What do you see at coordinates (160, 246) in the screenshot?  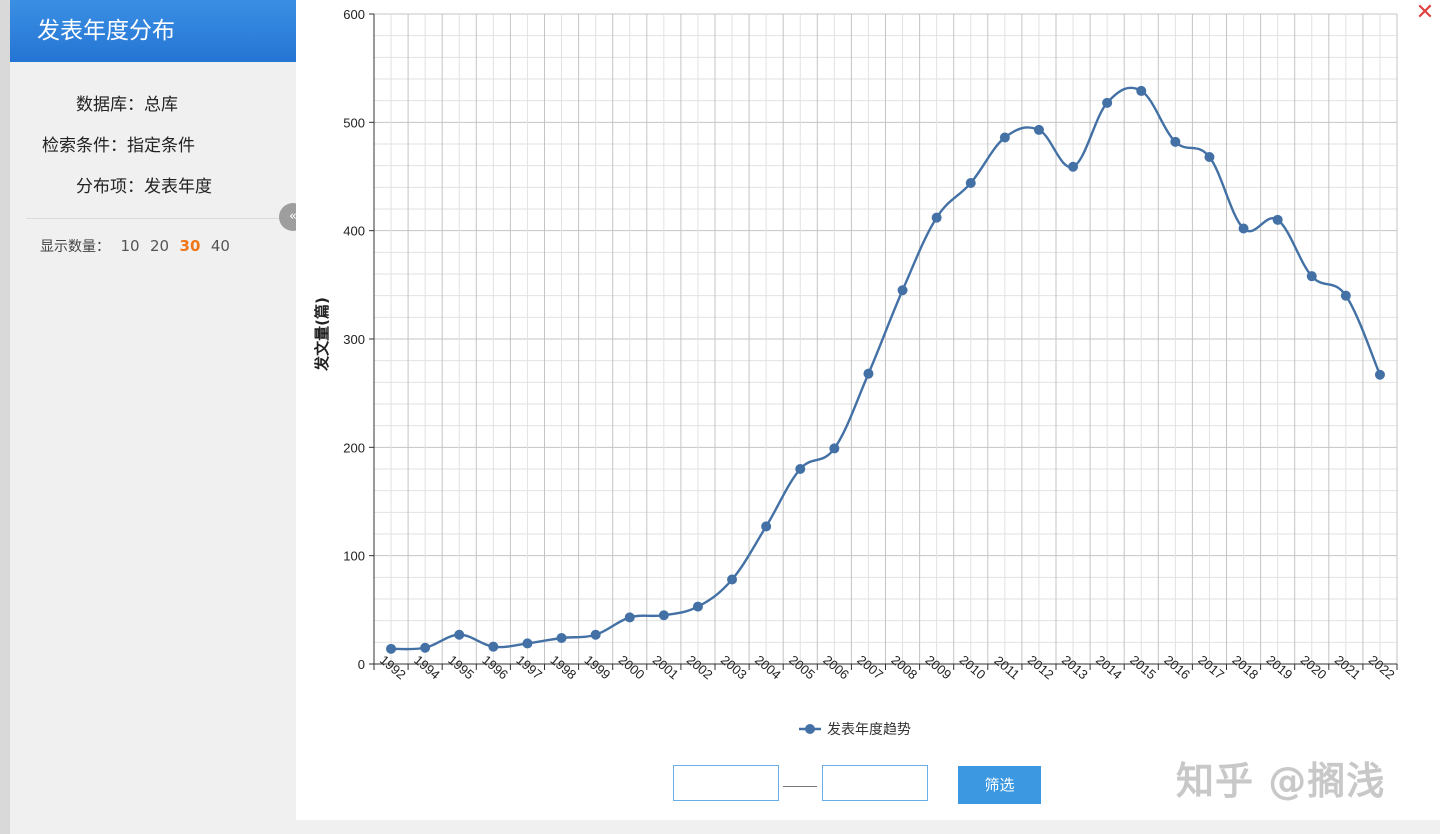 I see `count-option-20: 20` at bounding box center [160, 246].